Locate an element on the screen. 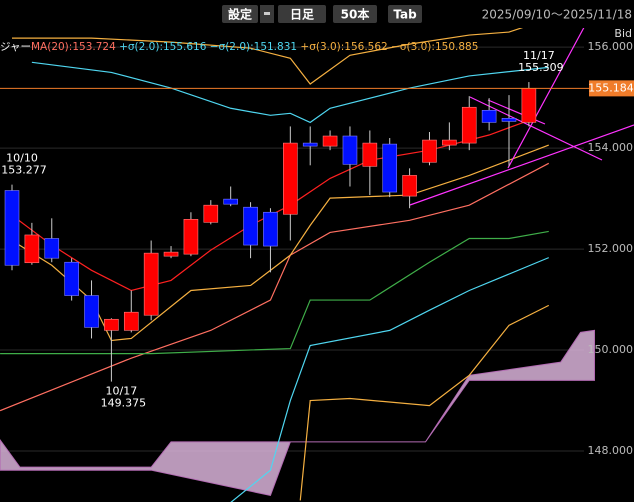 Image resolution: width=634 pixels, height=502 pixels. y-tick-label: 150.000 is located at coordinates (611, 349).